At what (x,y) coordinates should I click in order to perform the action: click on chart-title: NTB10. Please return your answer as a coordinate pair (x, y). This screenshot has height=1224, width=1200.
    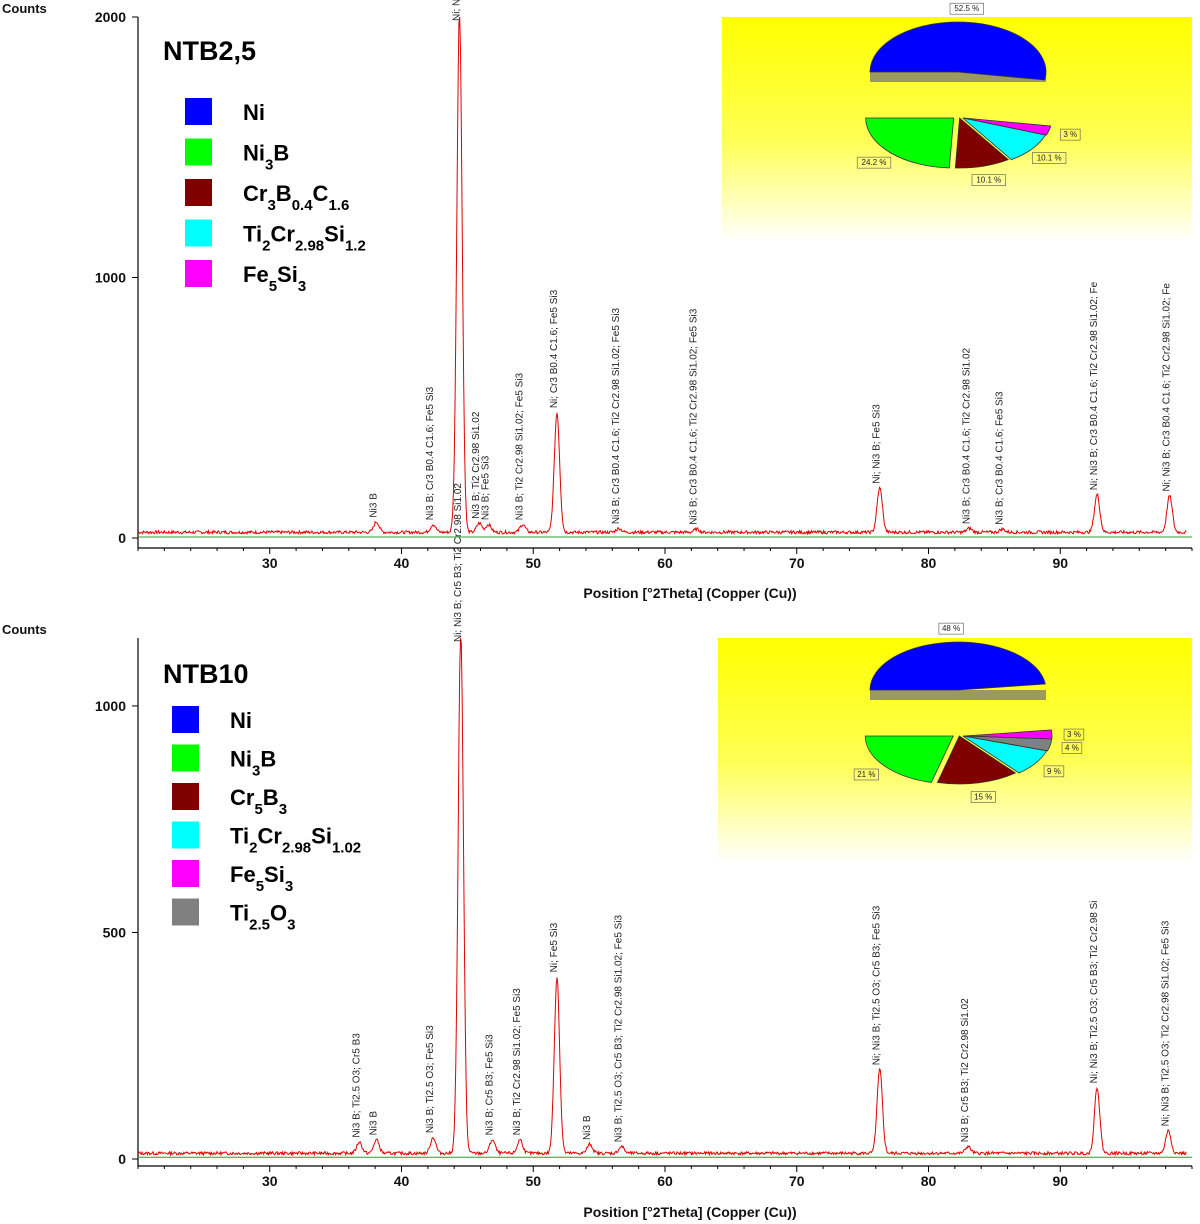
    Looking at the image, I should click on (206, 674).